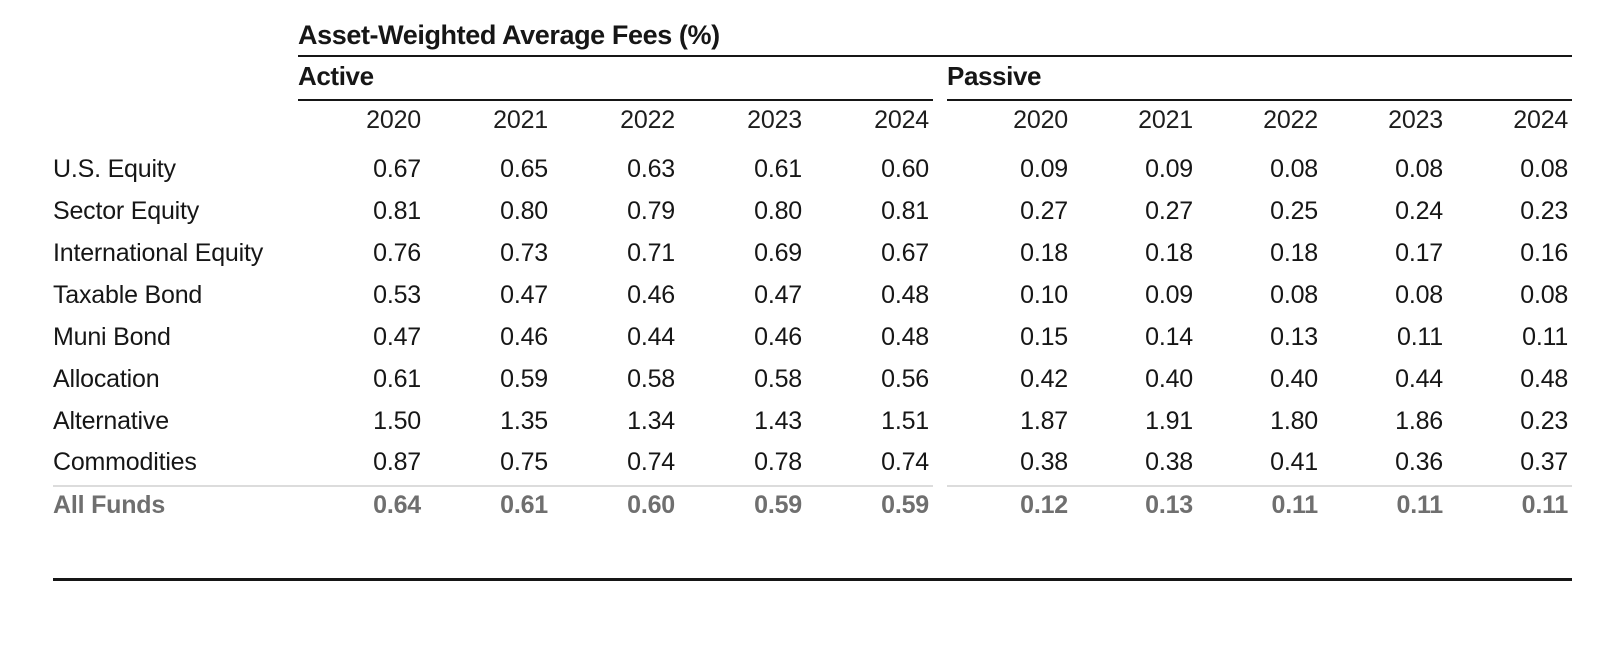 The height and width of the screenshot is (651, 1622). I want to click on fee-value-passive: 0.15, so click(1044, 337).